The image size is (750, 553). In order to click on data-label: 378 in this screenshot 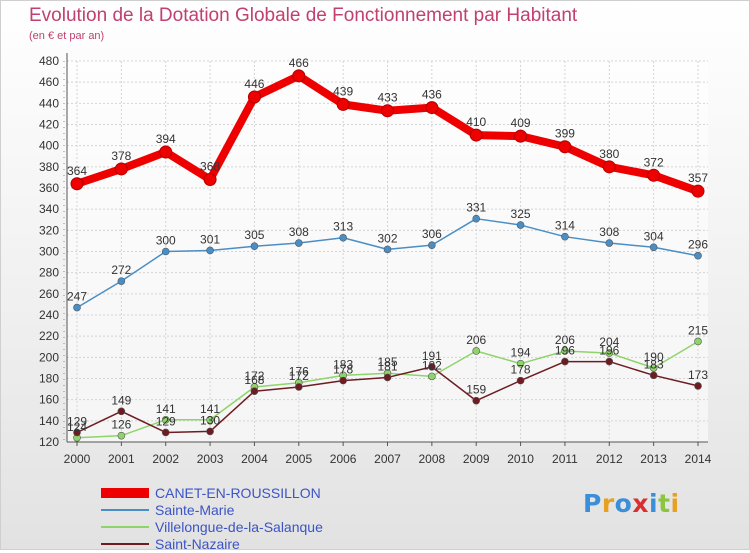, I will do `click(121, 156)`.